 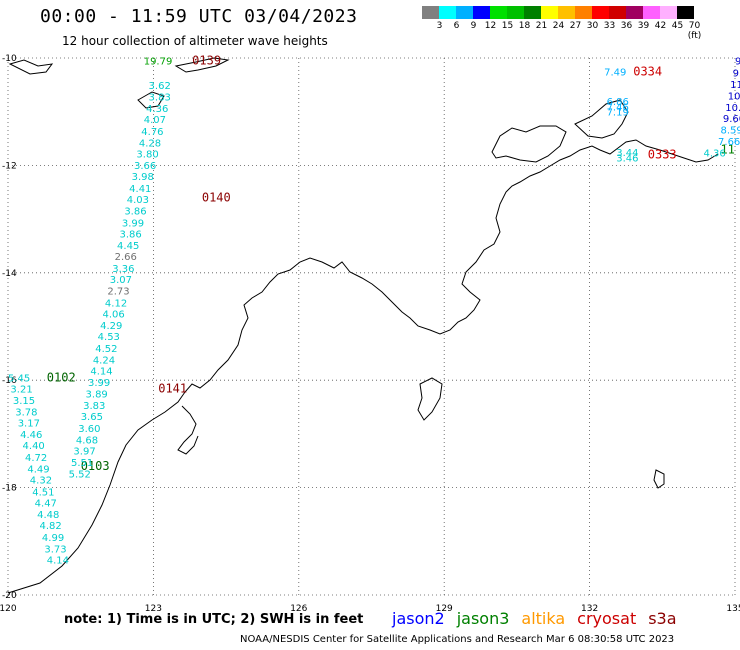 I want to click on wave-reading: 4.51, so click(x=43, y=492).